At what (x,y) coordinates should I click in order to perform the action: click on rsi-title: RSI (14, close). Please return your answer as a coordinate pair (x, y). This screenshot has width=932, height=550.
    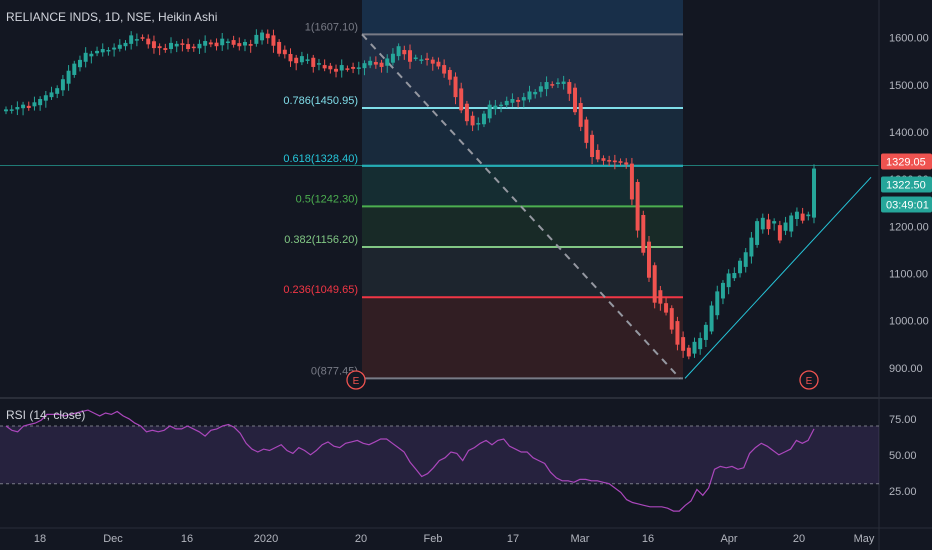
    Looking at the image, I should click on (45, 415).